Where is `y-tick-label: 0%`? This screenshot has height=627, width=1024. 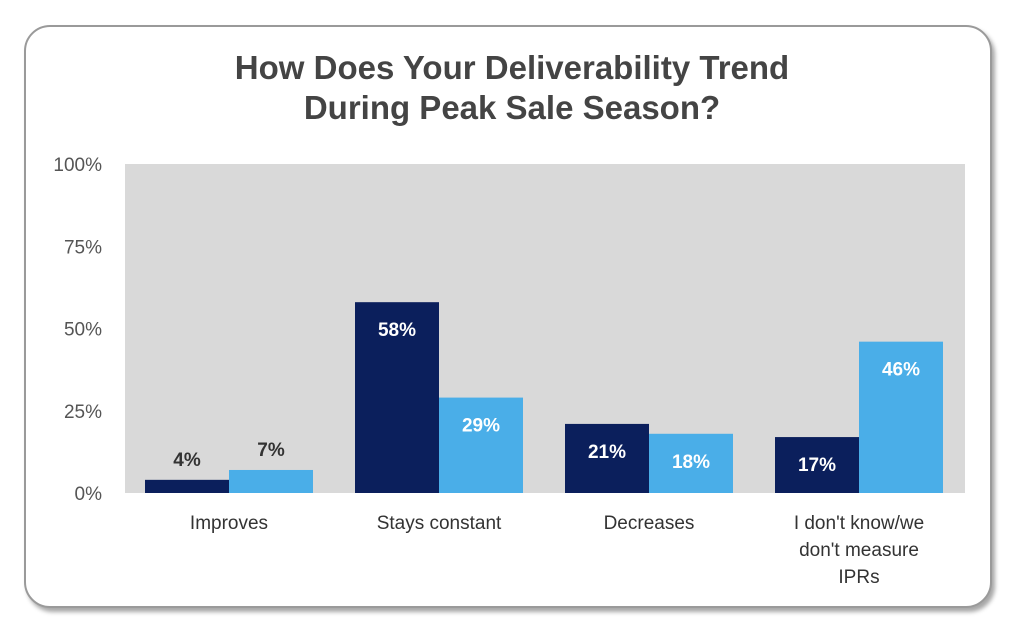 y-tick-label: 0% is located at coordinates (89, 494).